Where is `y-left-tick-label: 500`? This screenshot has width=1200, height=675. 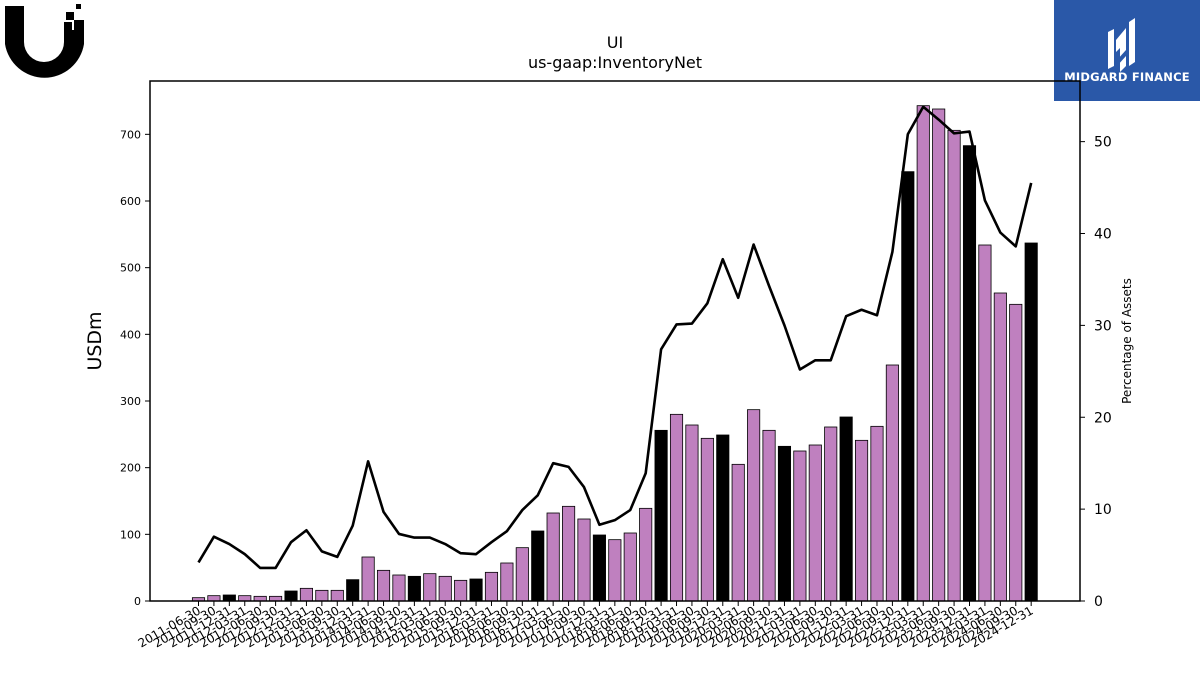
y-left-tick-label: 500 is located at coordinates (130, 268).